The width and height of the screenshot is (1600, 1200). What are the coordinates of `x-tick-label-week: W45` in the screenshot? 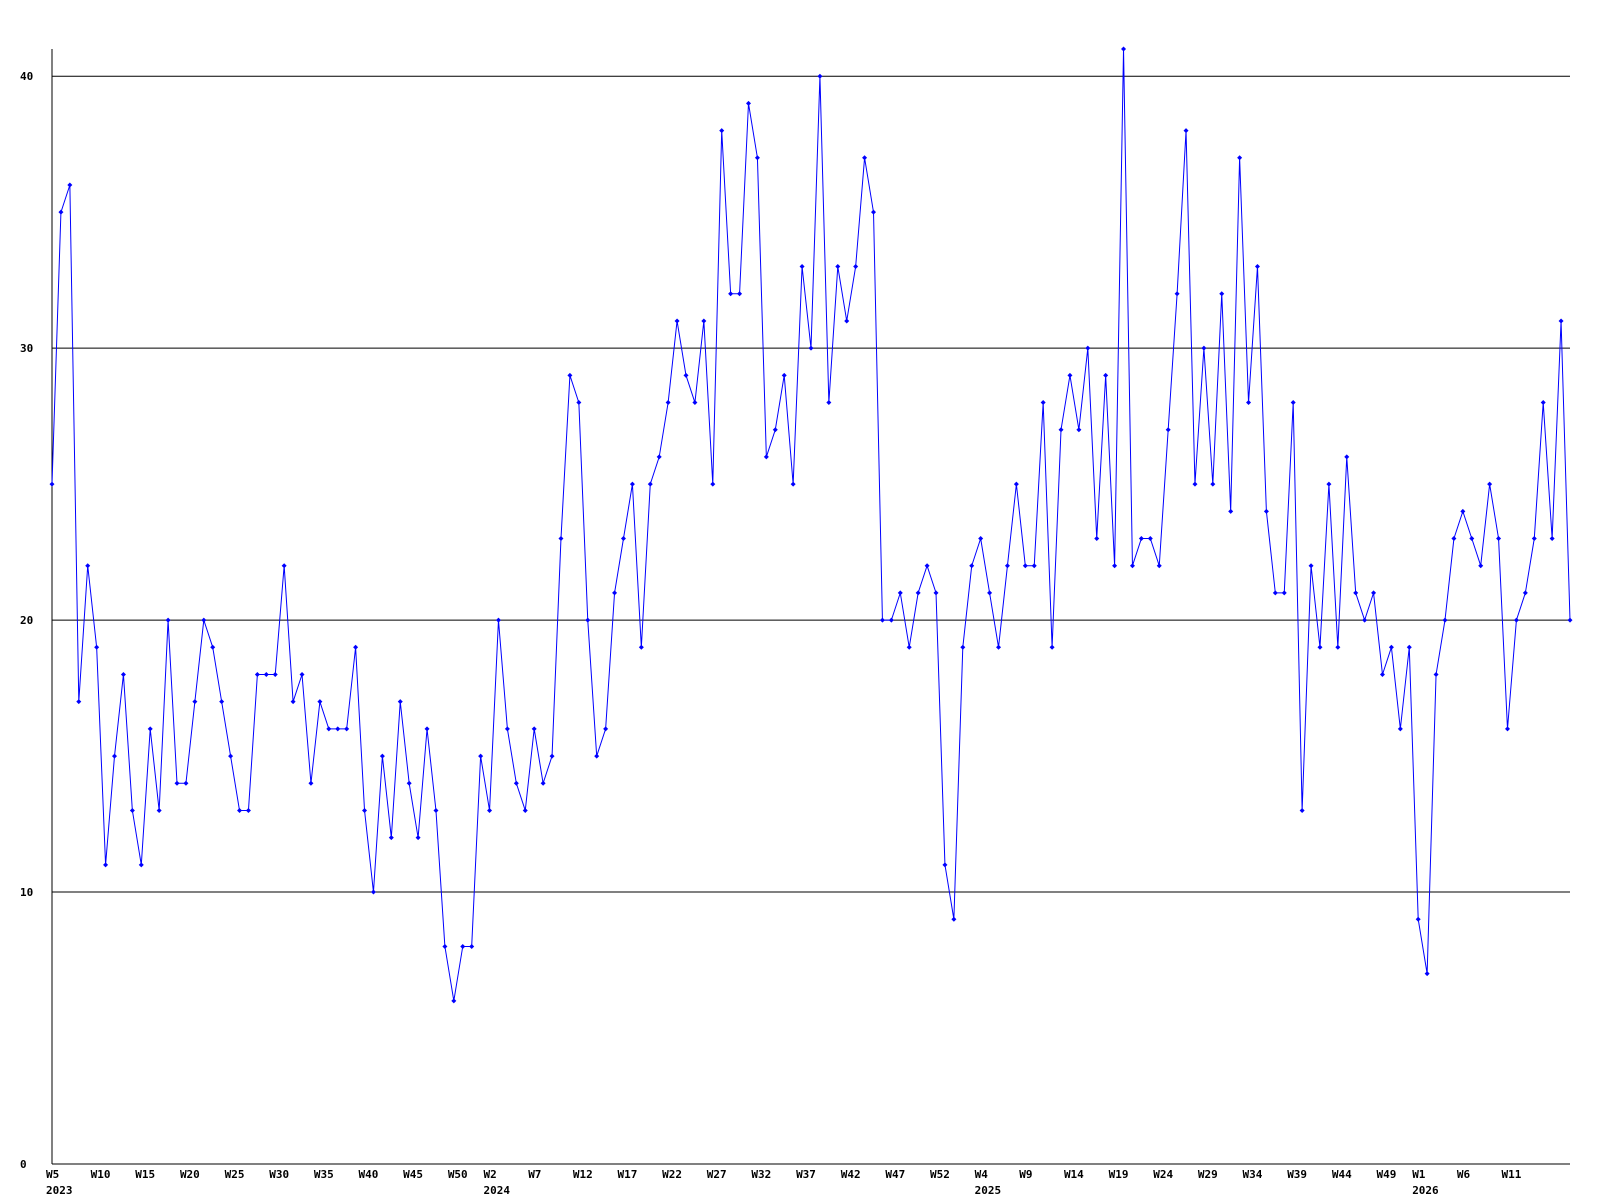 It's located at (413, 1174).